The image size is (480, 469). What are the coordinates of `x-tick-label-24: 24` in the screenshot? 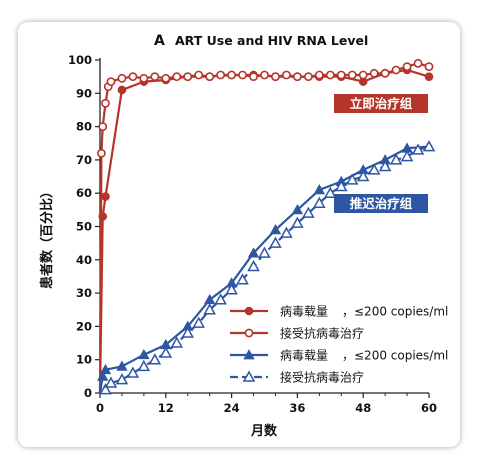 It's located at (232, 408).